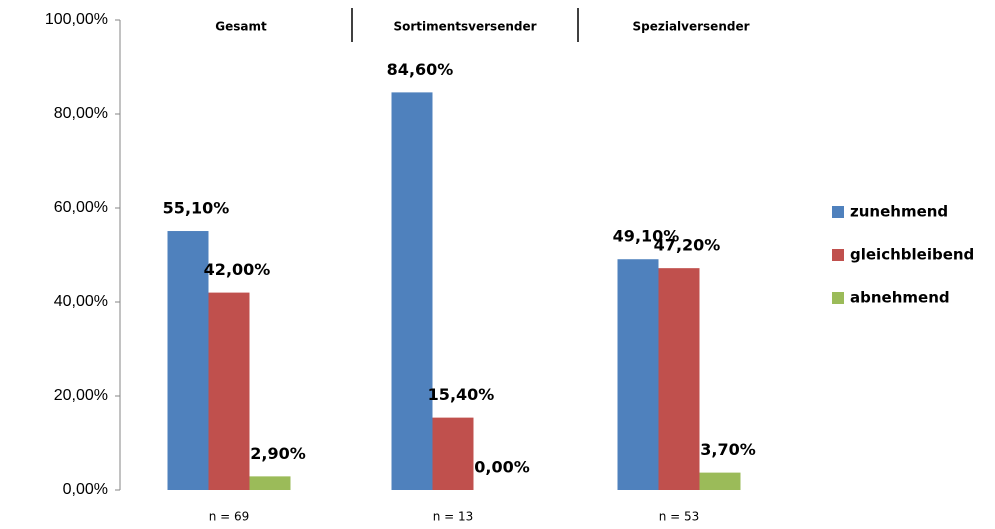 The image size is (995, 529). I want to click on legend-label: zunehmend, so click(899, 212).